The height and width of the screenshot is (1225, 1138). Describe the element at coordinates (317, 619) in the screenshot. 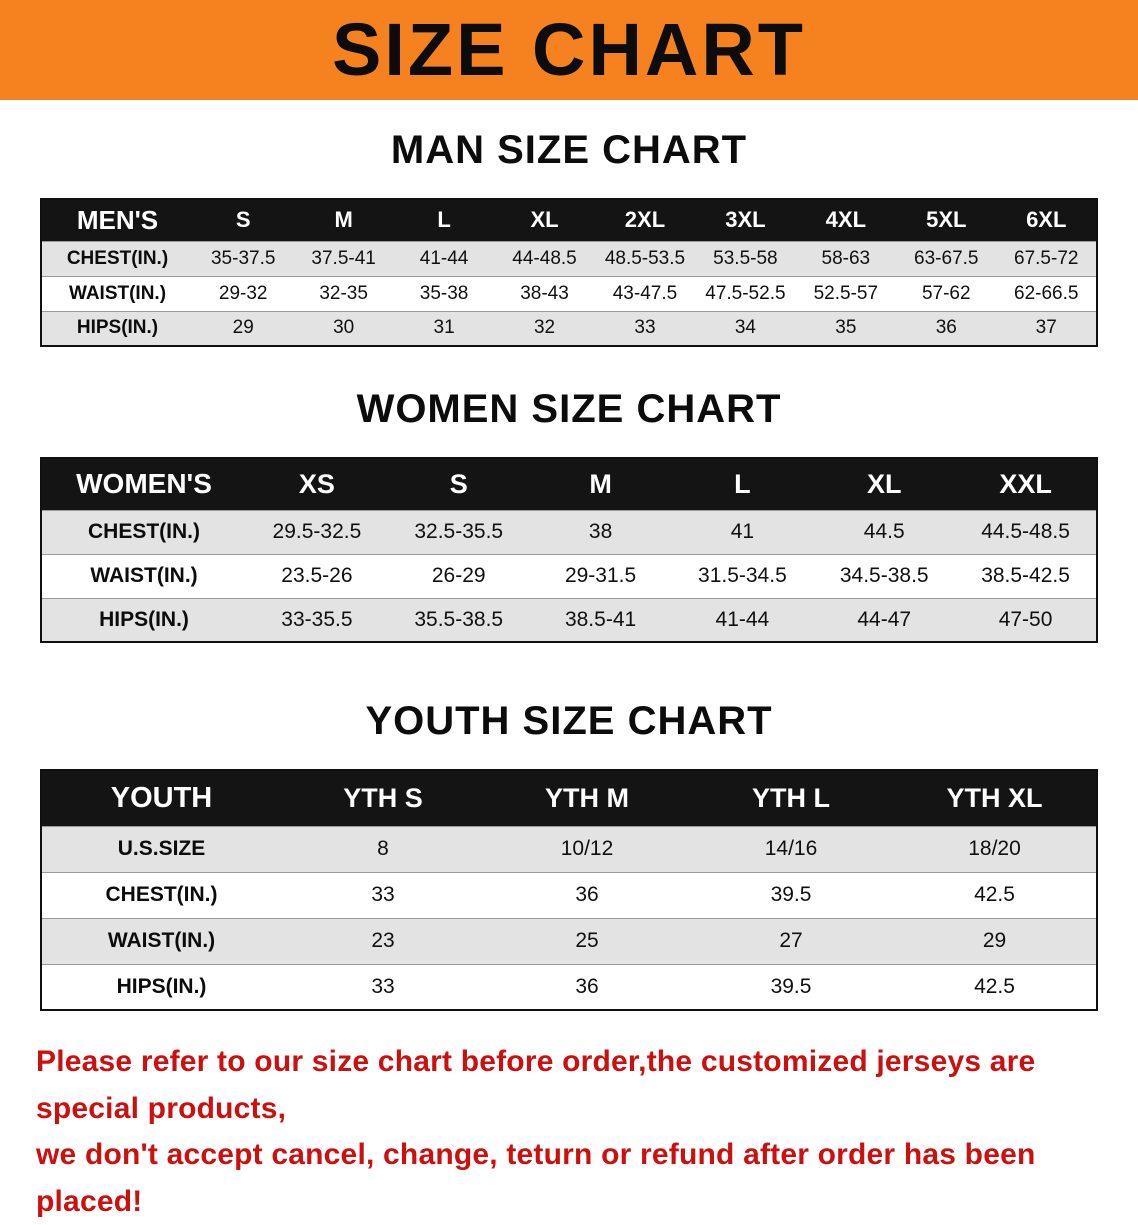

I see `value-cell: 33-35.5` at that location.